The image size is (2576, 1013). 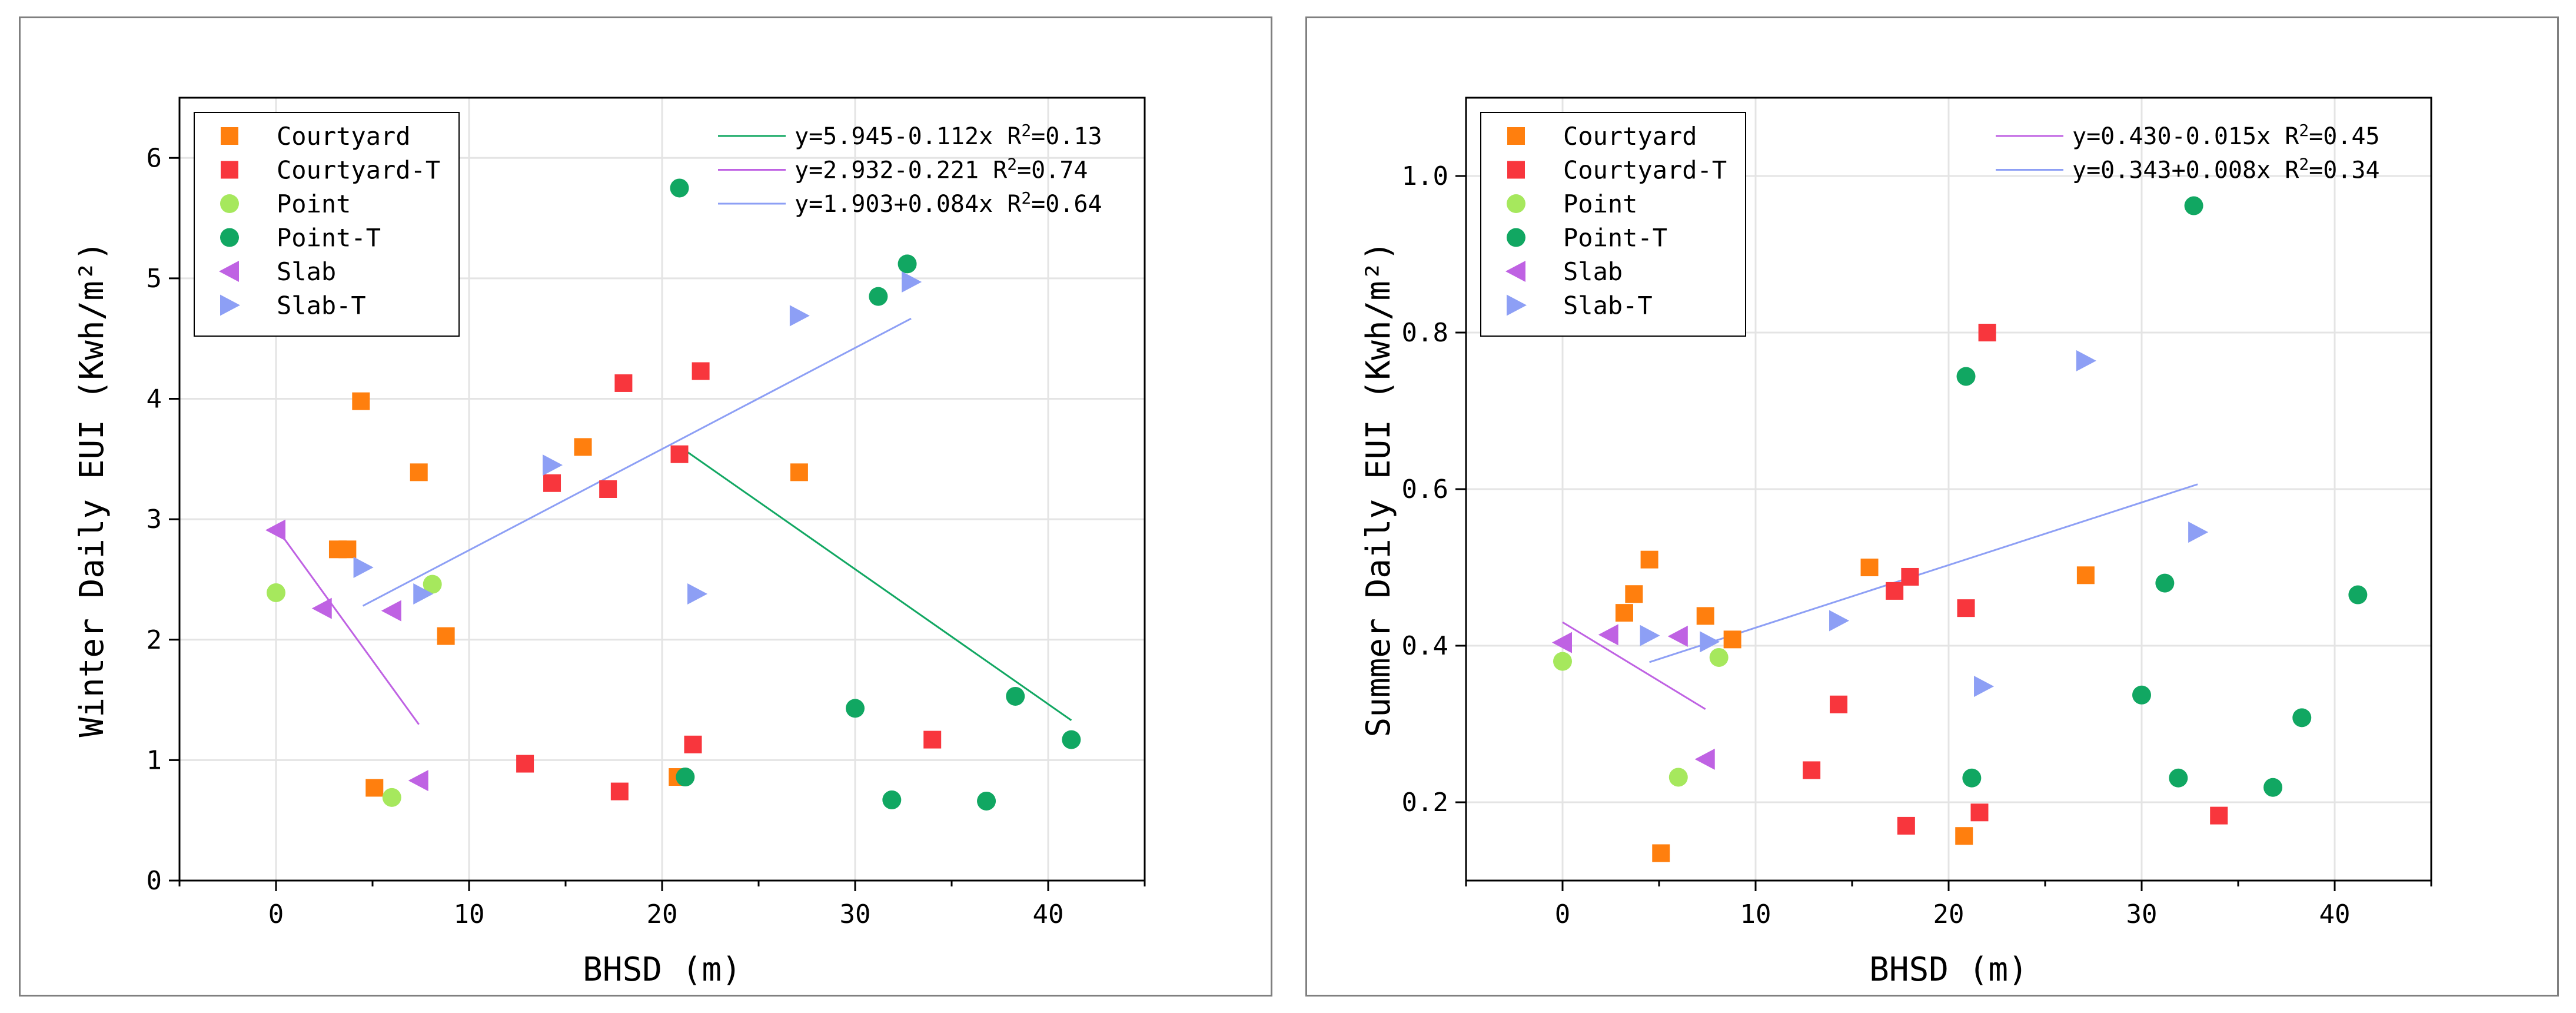 What do you see at coordinates (154, 640) in the screenshot?
I see `y-tick-label: 2` at bounding box center [154, 640].